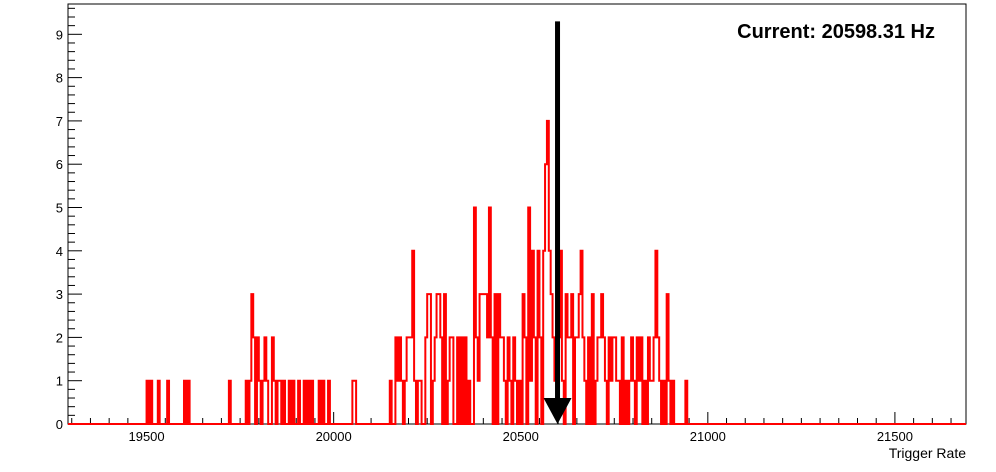 The width and height of the screenshot is (996, 472). I want to click on y-tick-label: 6, so click(59, 164).